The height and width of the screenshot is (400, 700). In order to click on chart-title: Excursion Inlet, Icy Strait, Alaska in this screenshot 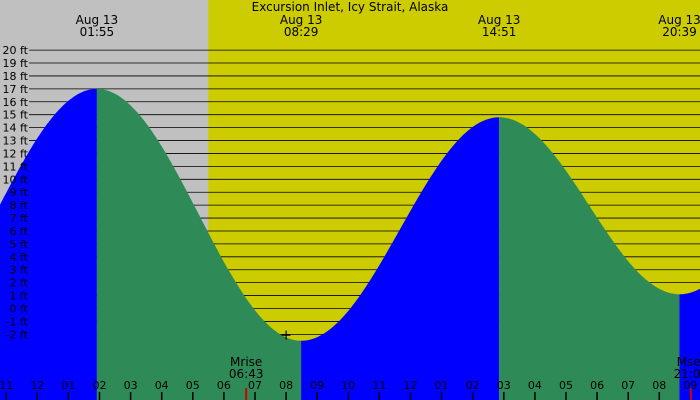, I will do `click(350, 7)`.